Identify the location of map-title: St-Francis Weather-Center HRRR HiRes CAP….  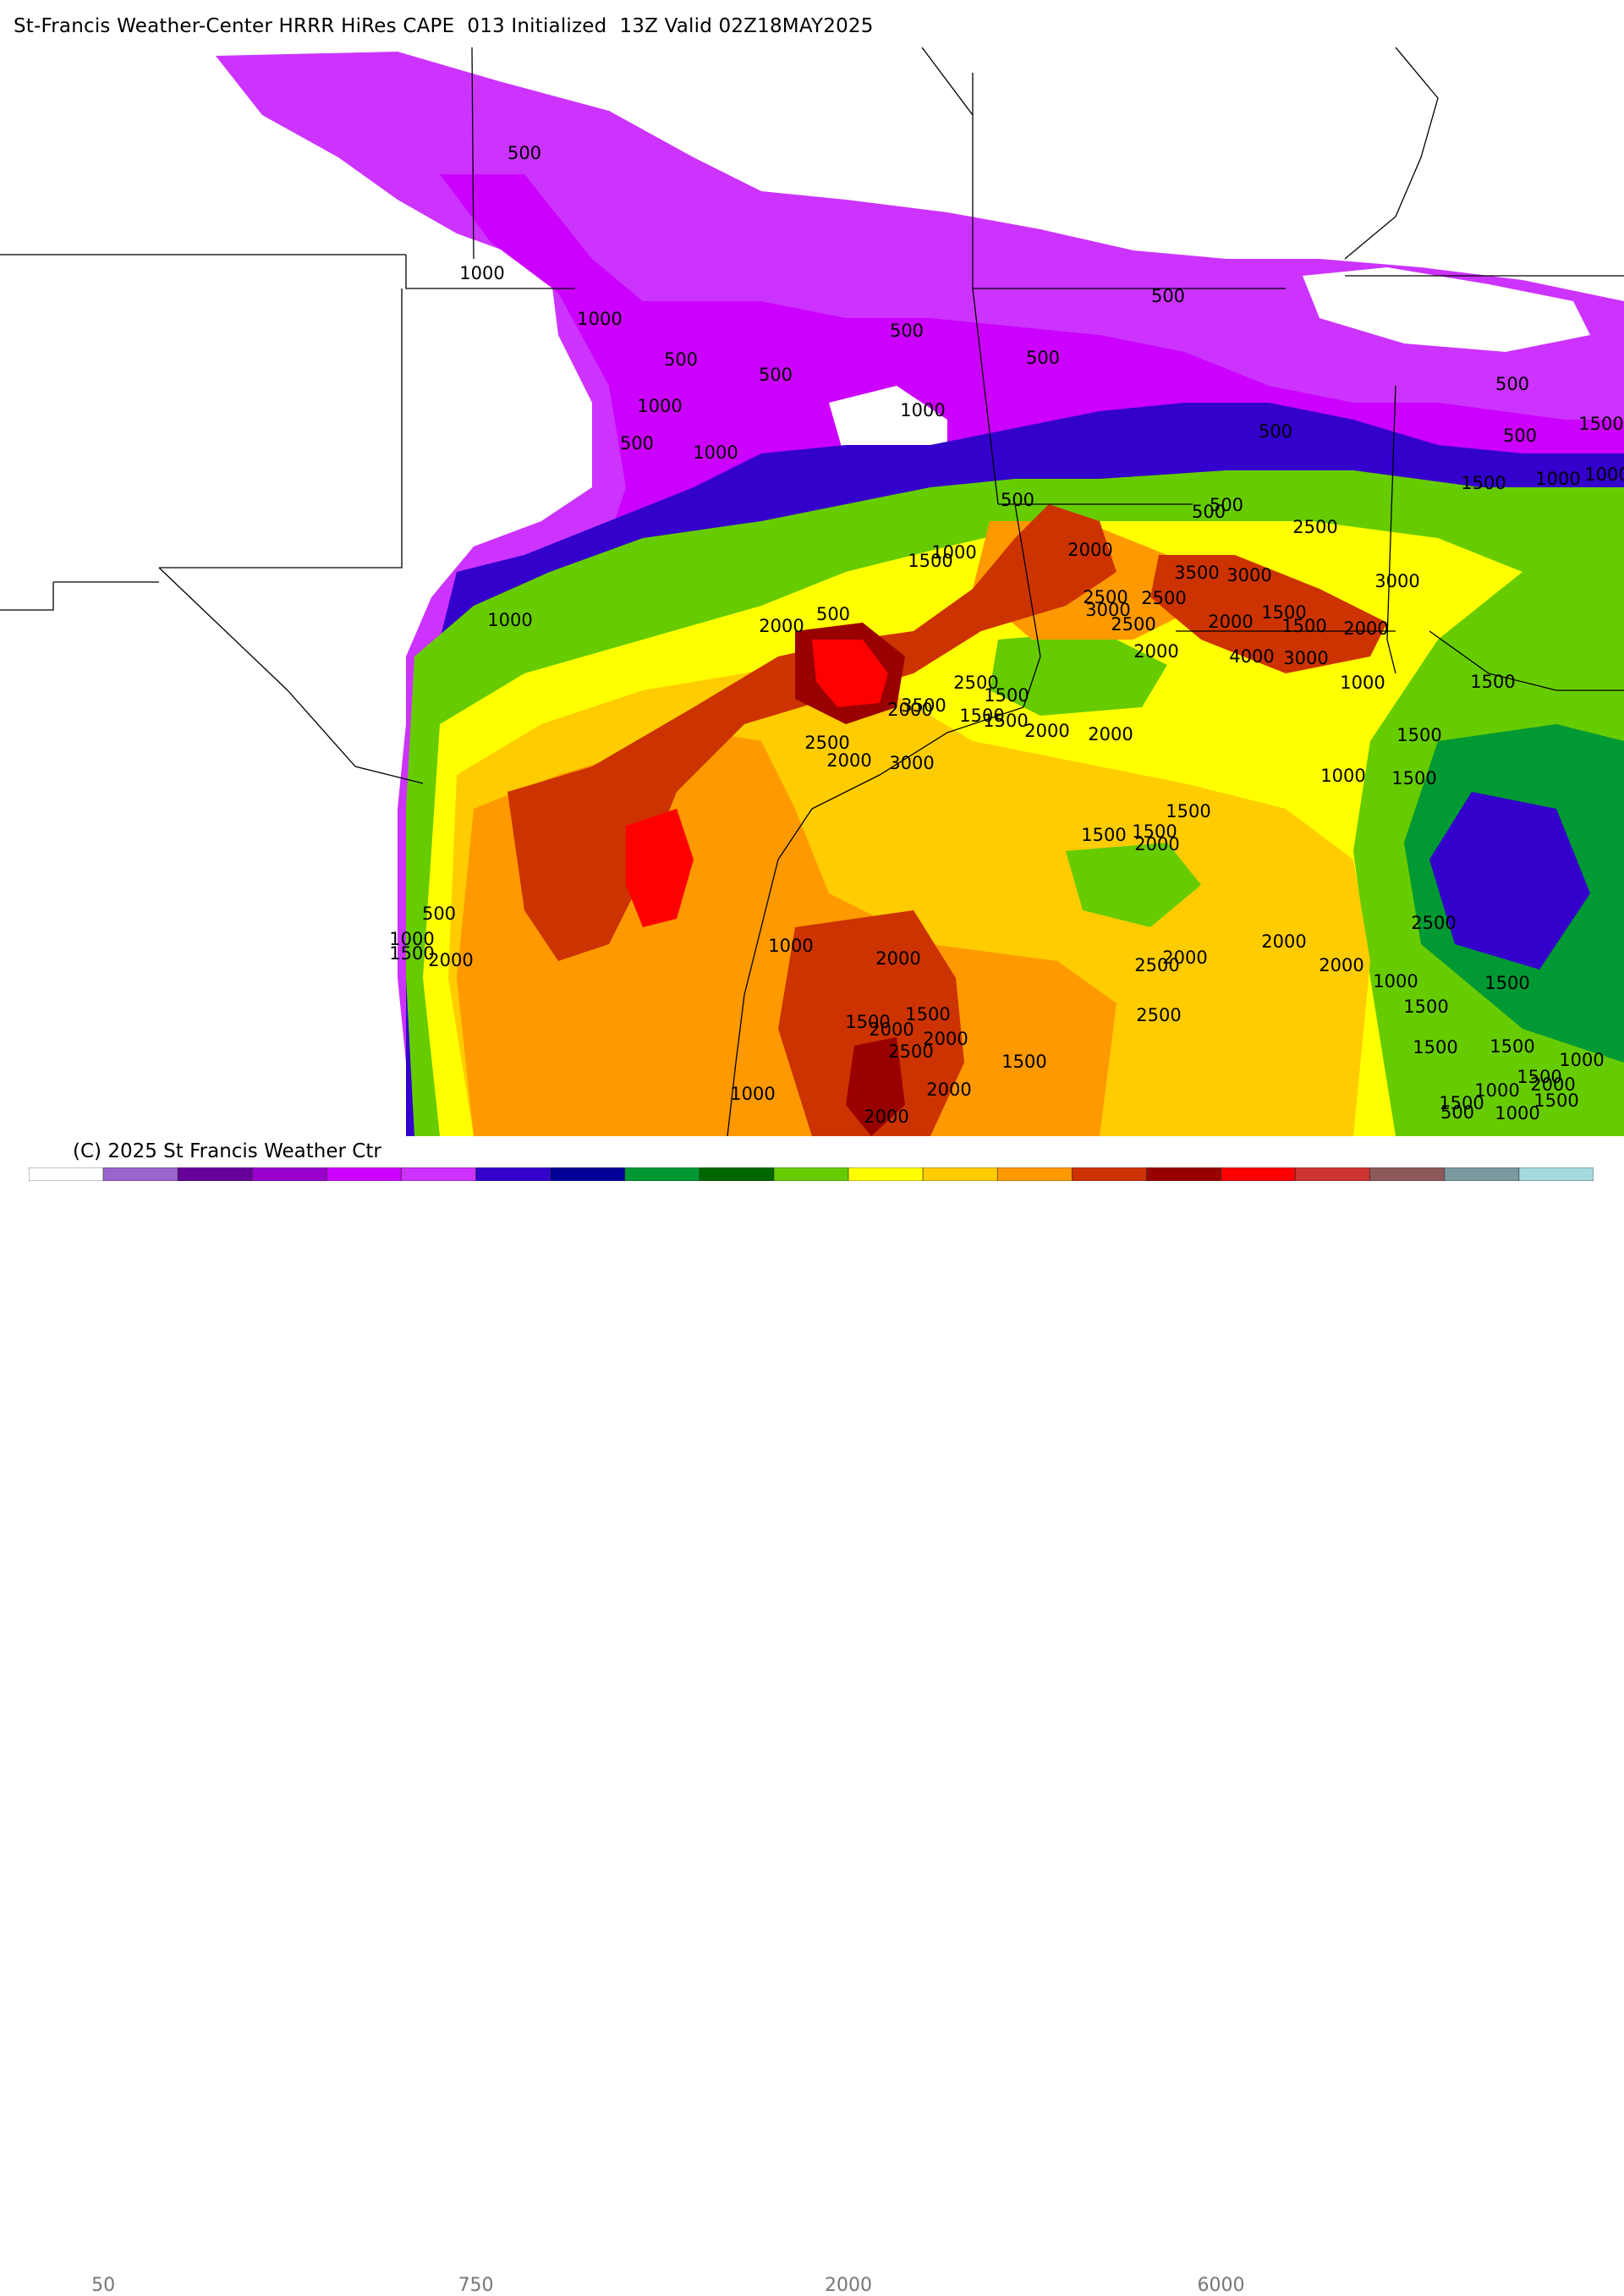
(444, 26).